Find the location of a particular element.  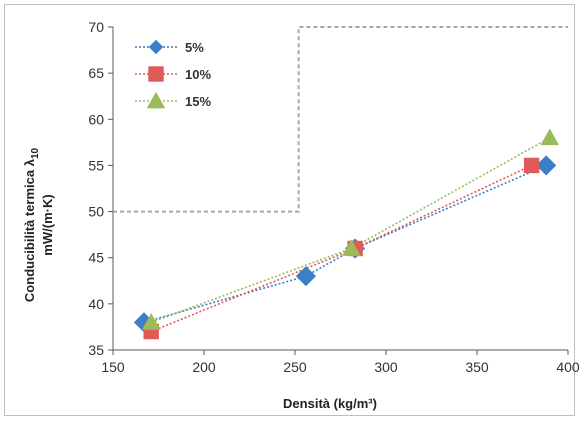

x-tick-label: 150 is located at coordinates (113, 367).